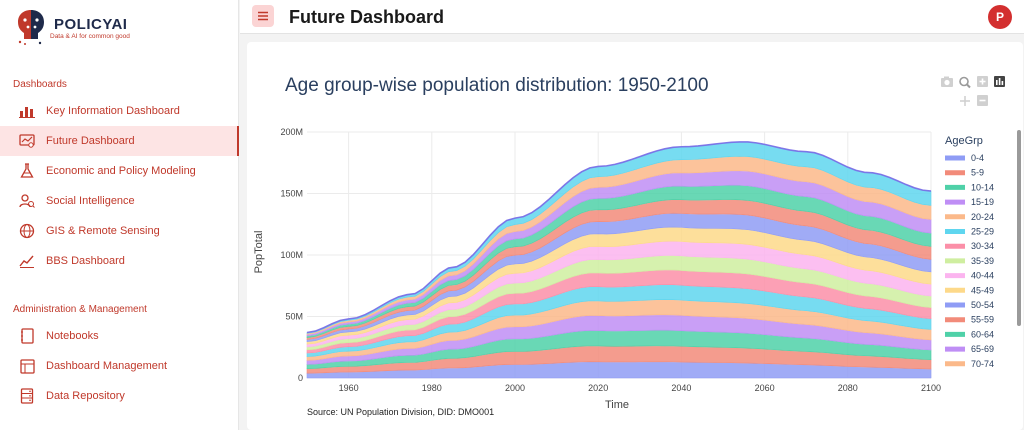 Image resolution: width=1024 pixels, height=430 pixels. What do you see at coordinates (965, 101) in the screenshot?
I see `pan-icon` at bounding box center [965, 101].